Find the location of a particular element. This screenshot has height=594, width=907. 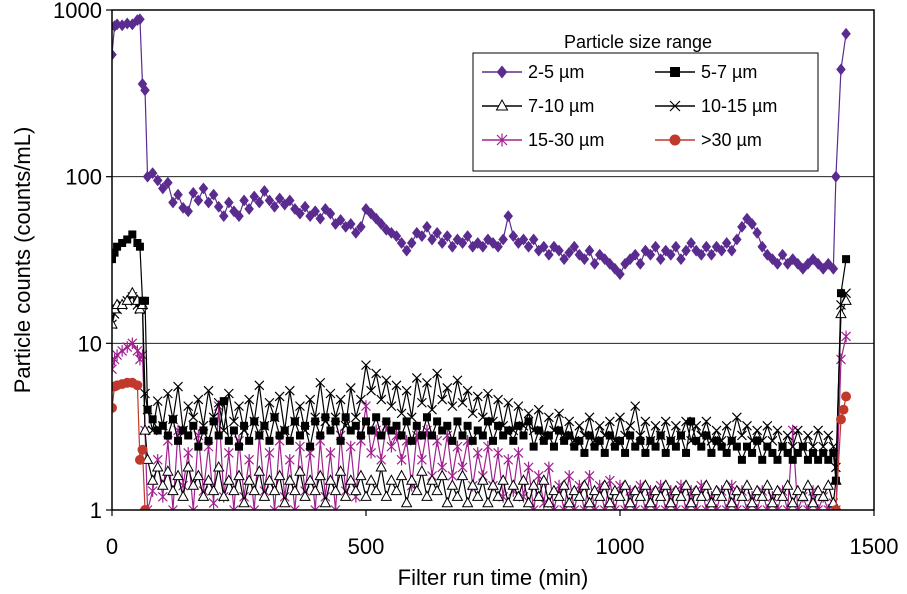

legend-label-4: 15-30 µm is located at coordinates (566, 140).